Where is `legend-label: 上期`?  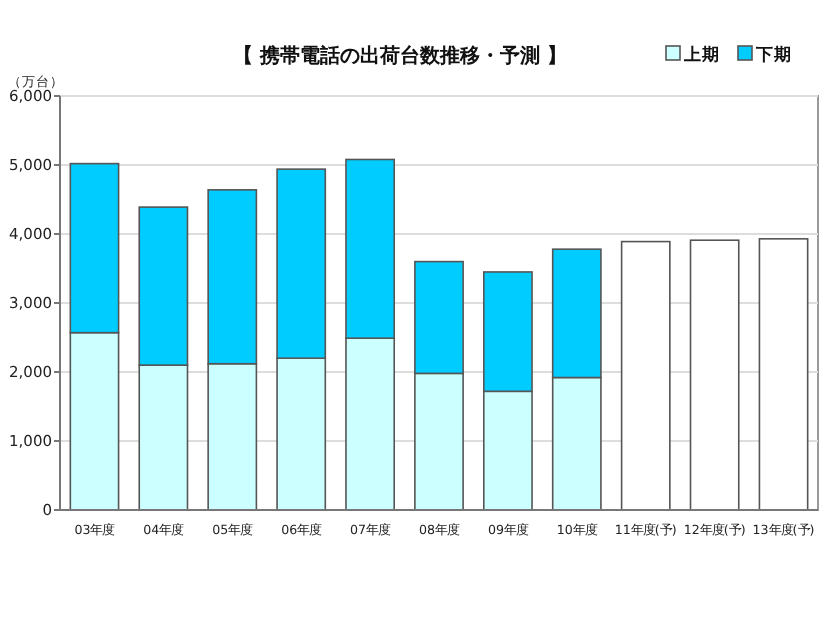
legend-label: 上期 is located at coordinates (701, 54).